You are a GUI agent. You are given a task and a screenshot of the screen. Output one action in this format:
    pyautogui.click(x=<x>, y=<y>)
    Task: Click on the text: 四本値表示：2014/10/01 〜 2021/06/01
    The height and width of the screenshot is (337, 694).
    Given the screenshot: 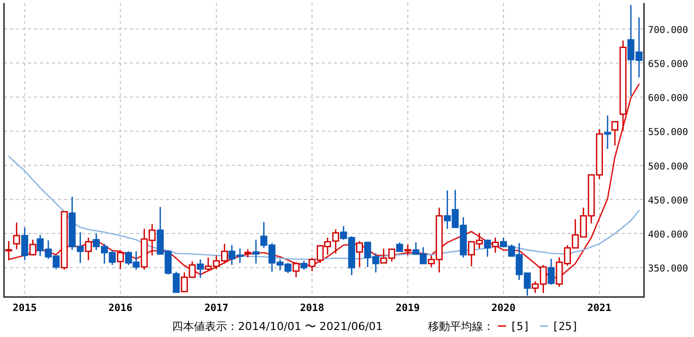 What is the action you would take?
    pyautogui.click(x=277, y=326)
    